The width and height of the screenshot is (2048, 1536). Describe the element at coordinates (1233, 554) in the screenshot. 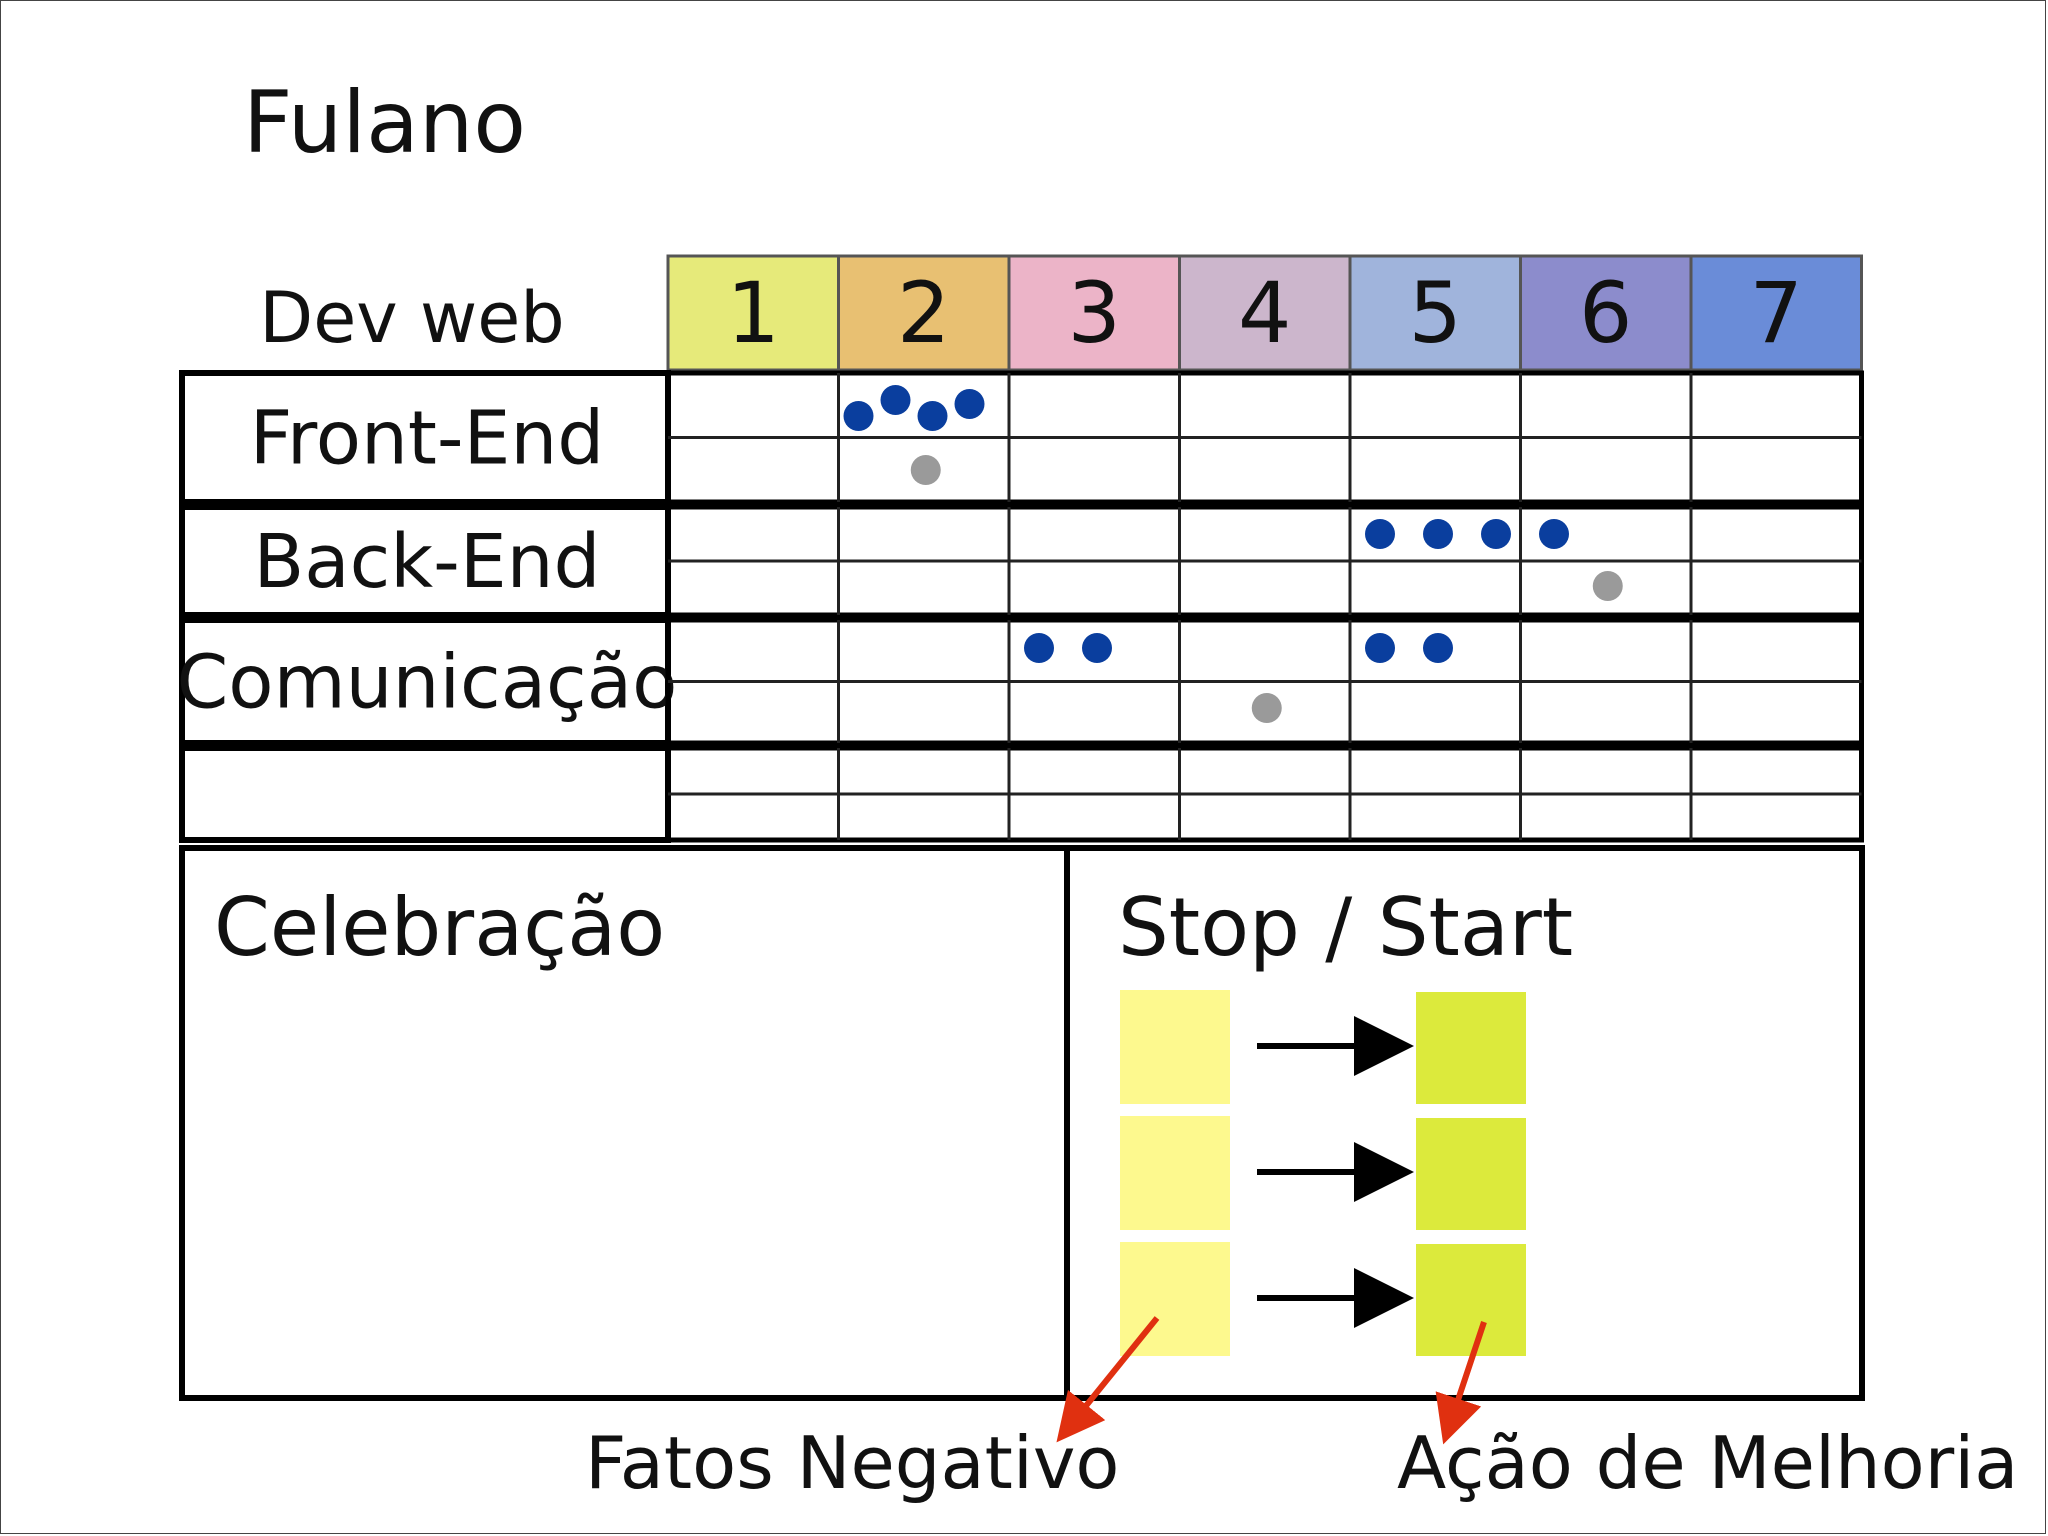

I see `rating-dots` at that location.